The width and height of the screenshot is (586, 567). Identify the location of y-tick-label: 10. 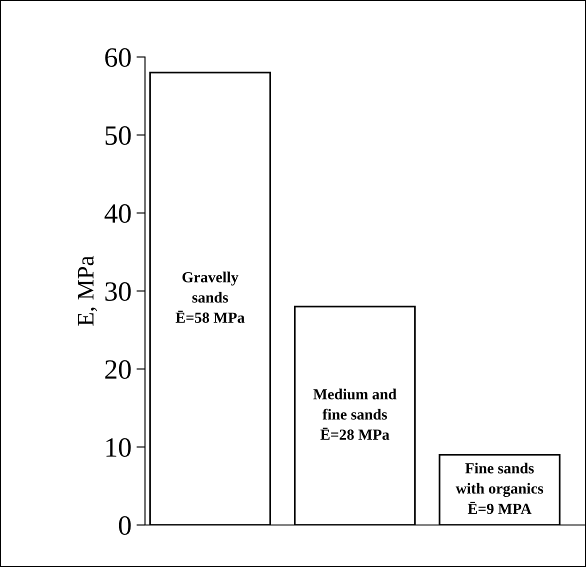
(118, 447).